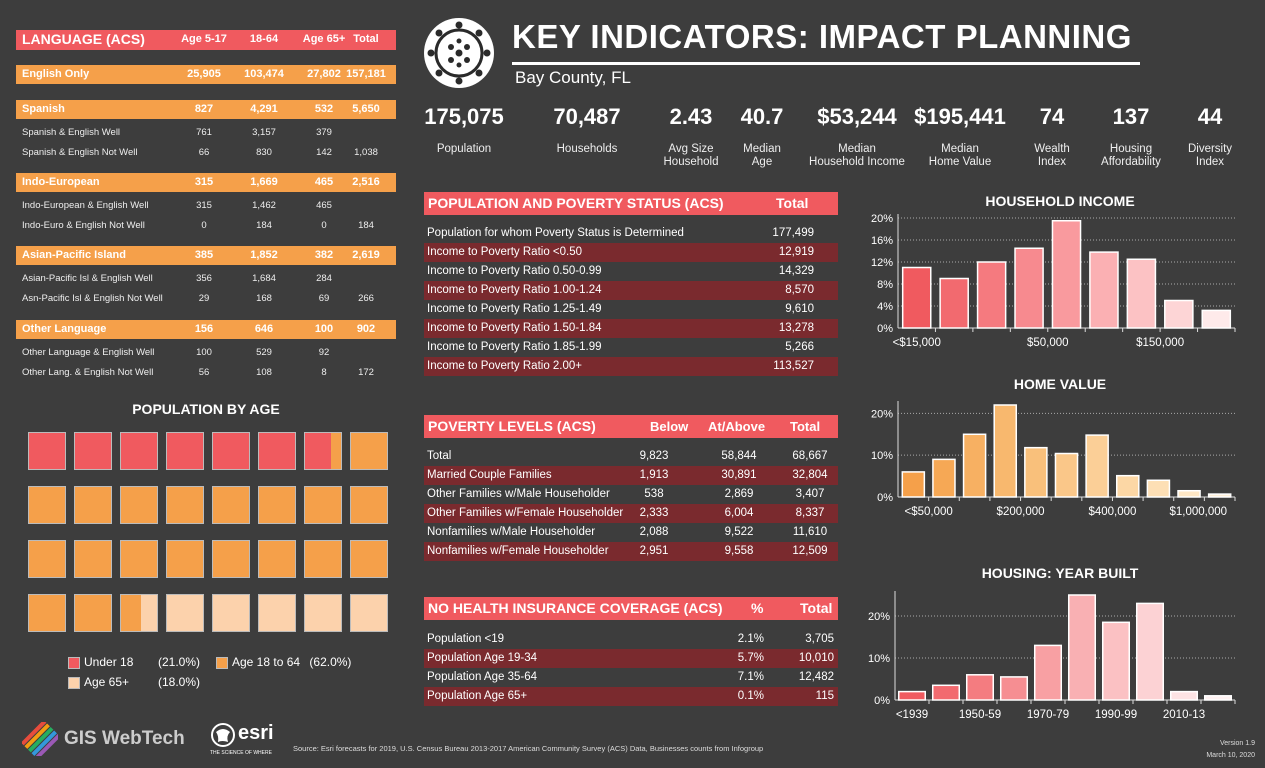 The height and width of the screenshot is (768, 1265). Describe the element at coordinates (206, 132) in the screenshot. I see `language-sub-row: Spanish & English Well 761 3,157 379` at that location.